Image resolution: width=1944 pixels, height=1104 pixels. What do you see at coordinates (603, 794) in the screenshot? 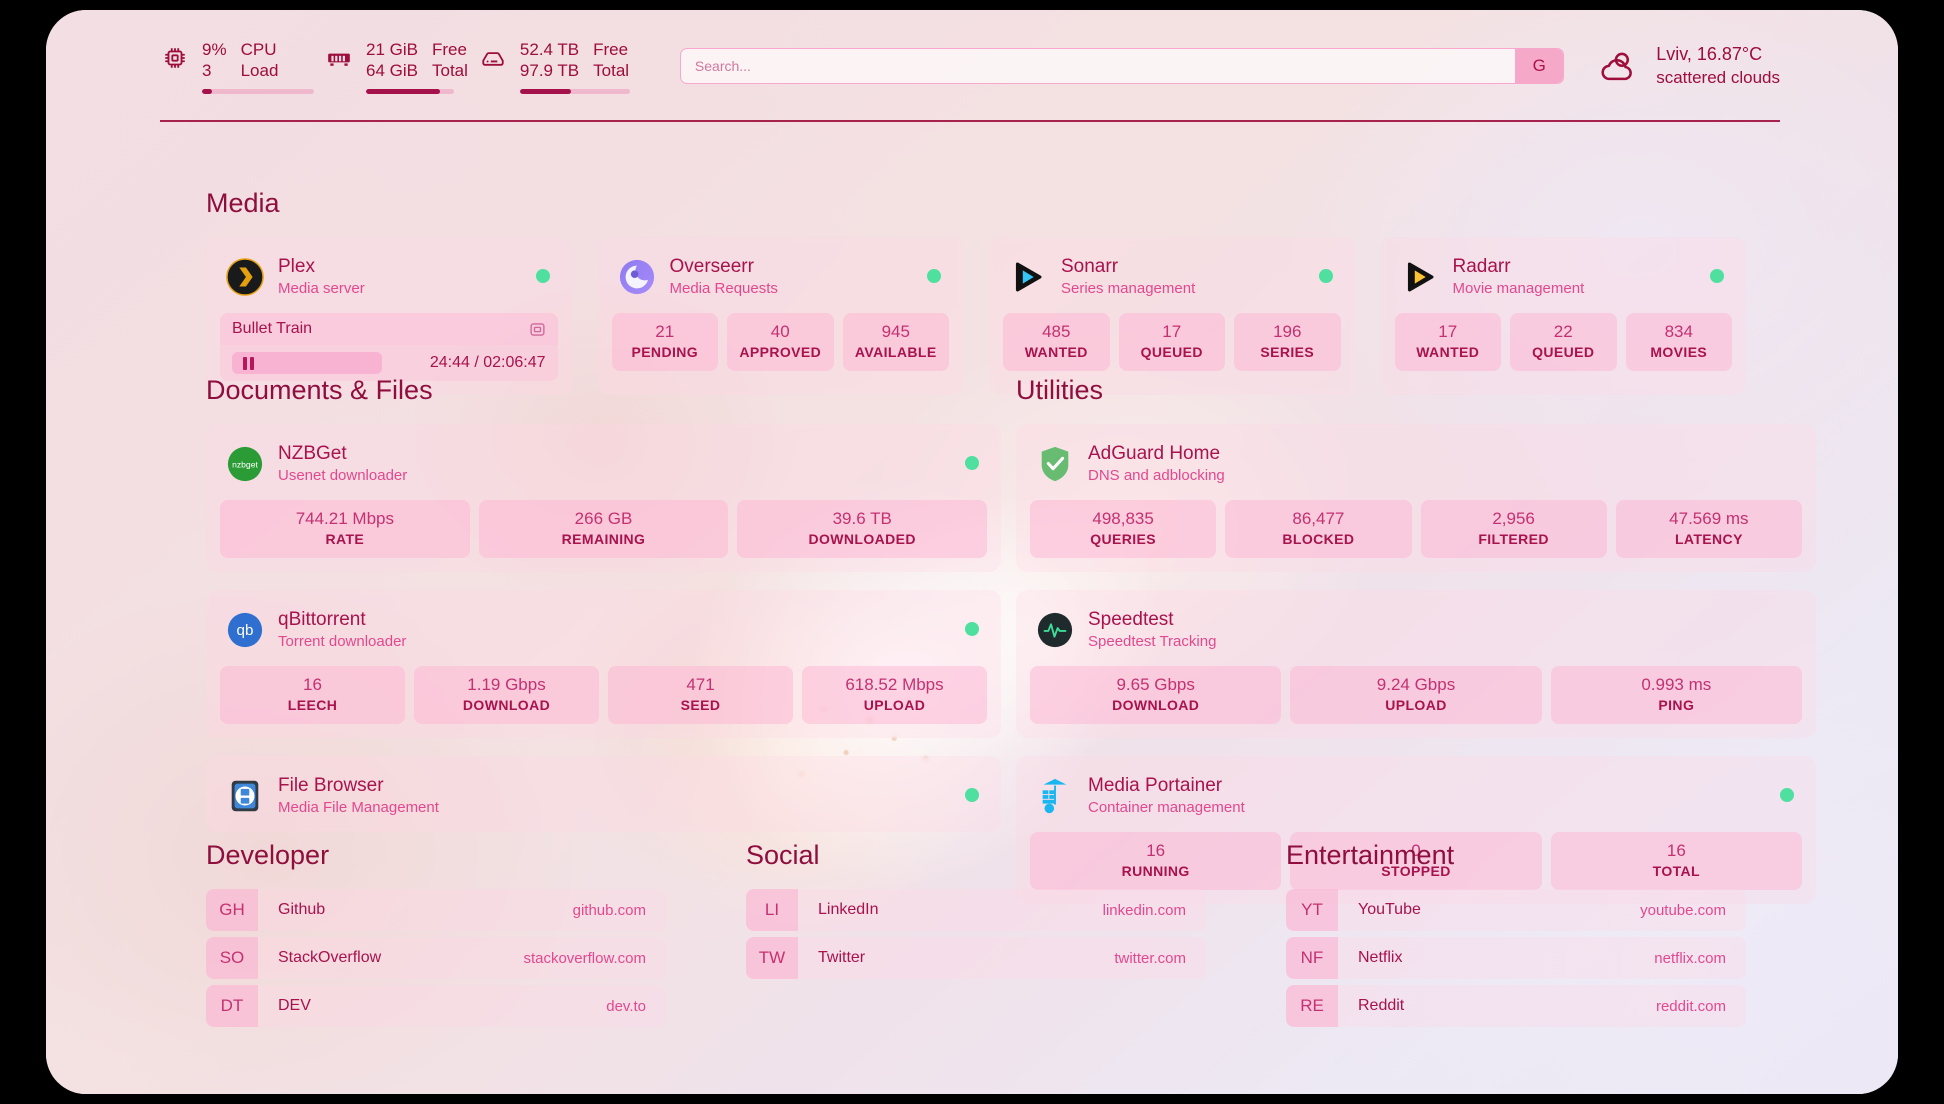
I see `service-card-file-browser: File Browser Media File Management` at bounding box center [603, 794].